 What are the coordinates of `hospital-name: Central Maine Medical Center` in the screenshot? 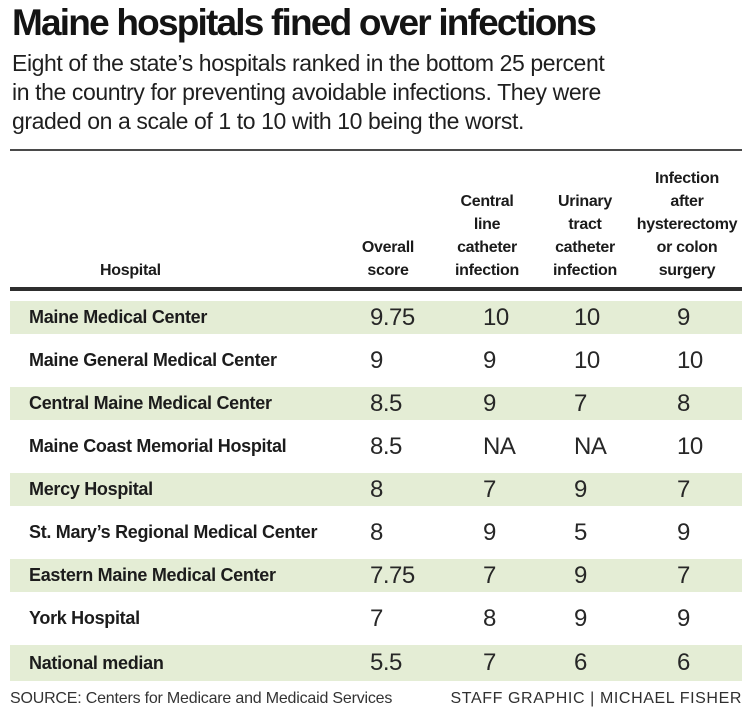 It's located at (150, 403).